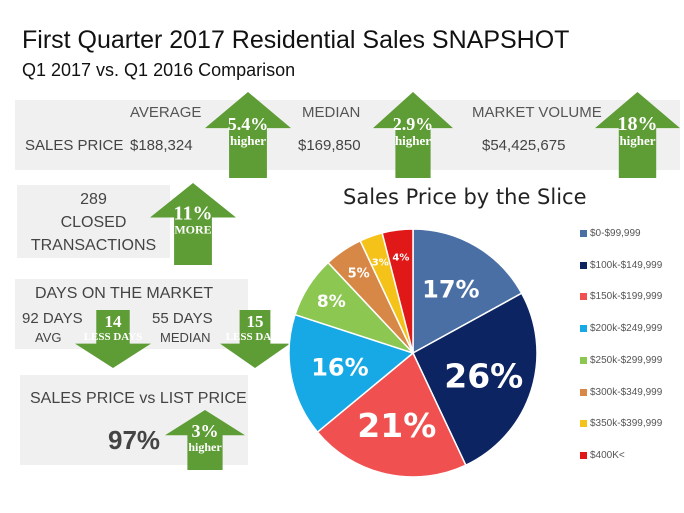  What do you see at coordinates (193, 213) in the screenshot?
I see `arrow-change-value: 11%` at bounding box center [193, 213].